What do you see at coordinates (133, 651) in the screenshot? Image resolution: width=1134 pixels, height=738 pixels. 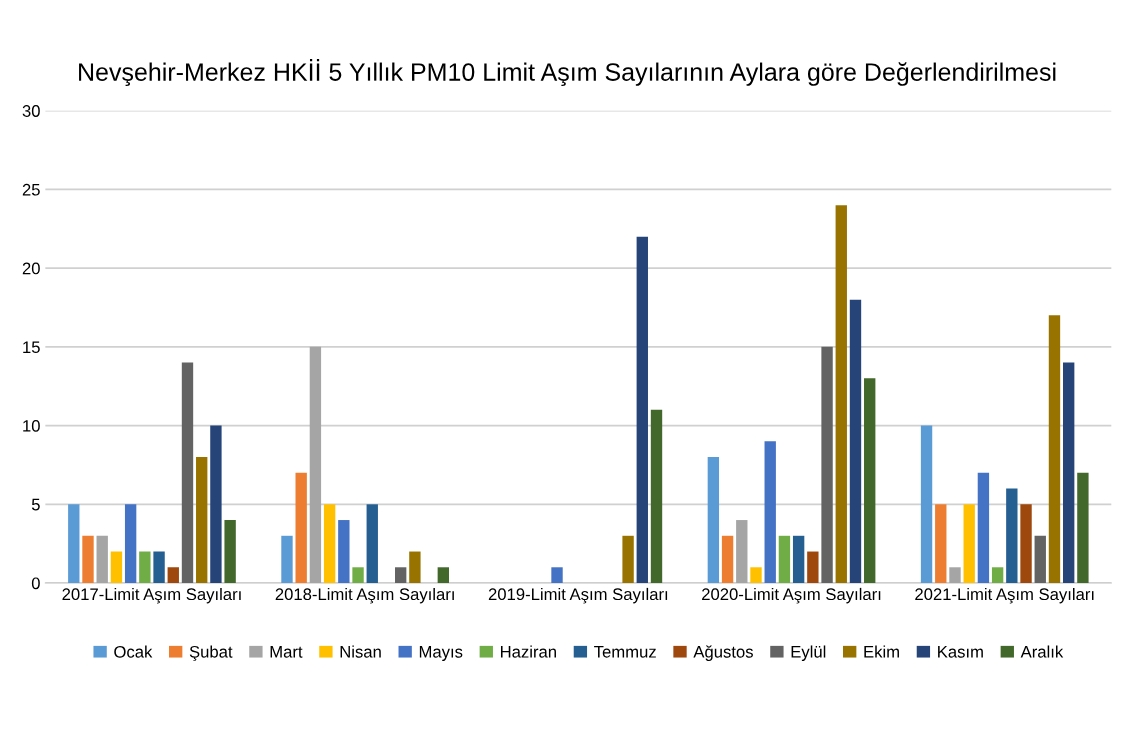 I see `legend-label: Ocak` at bounding box center [133, 651].